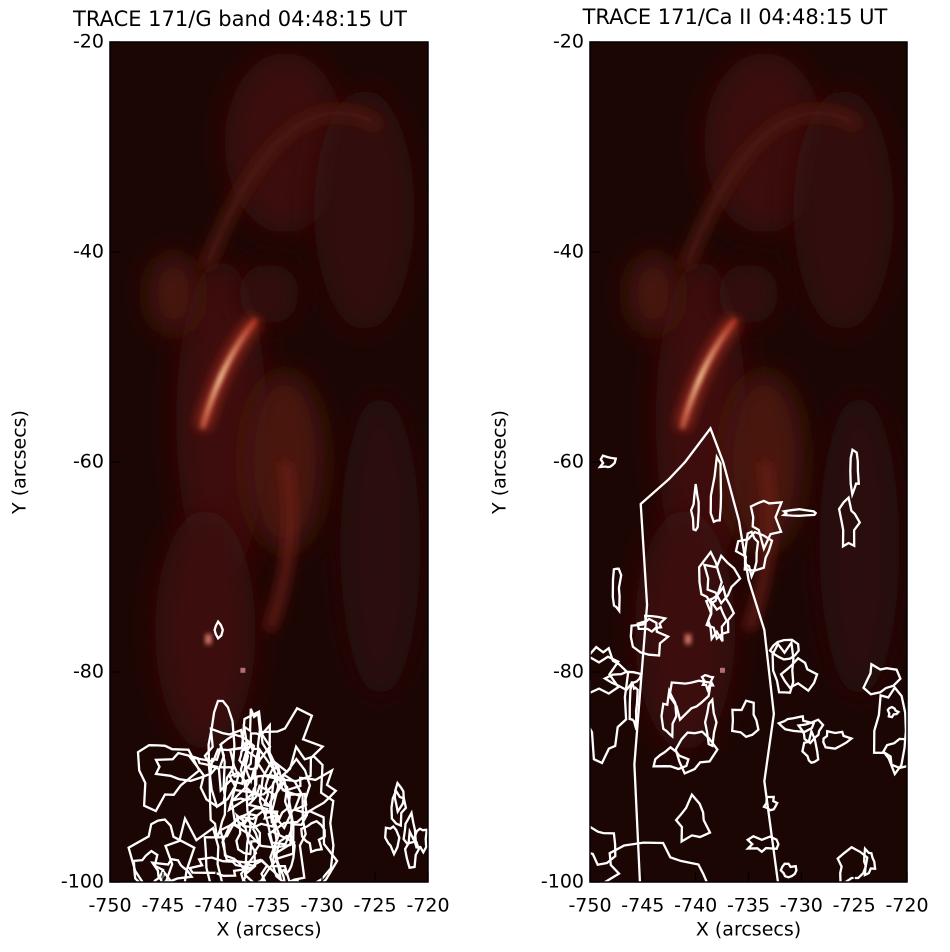 This screenshot has height=952, width=950. Describe the element at coordinates (277, 750) in the screenshot. I see `contours` at that location.